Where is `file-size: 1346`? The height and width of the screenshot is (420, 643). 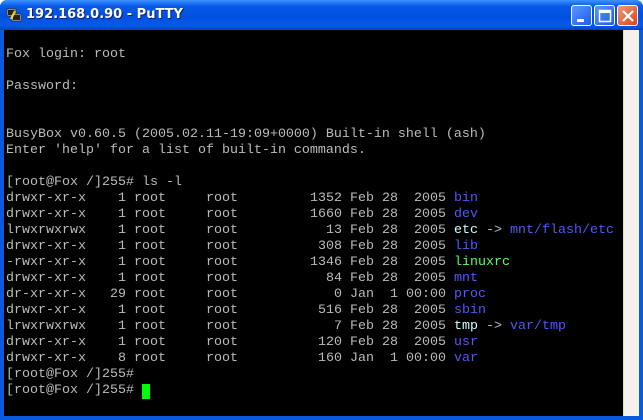 file-size: 1346 is located at coordinates (326, 262).